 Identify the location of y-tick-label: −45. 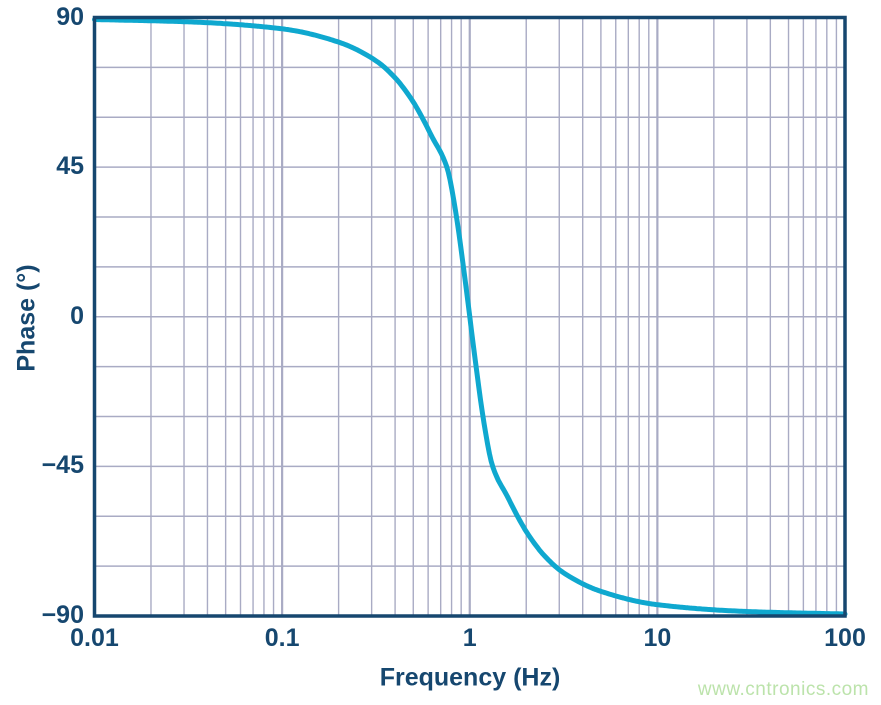
(62, 465).